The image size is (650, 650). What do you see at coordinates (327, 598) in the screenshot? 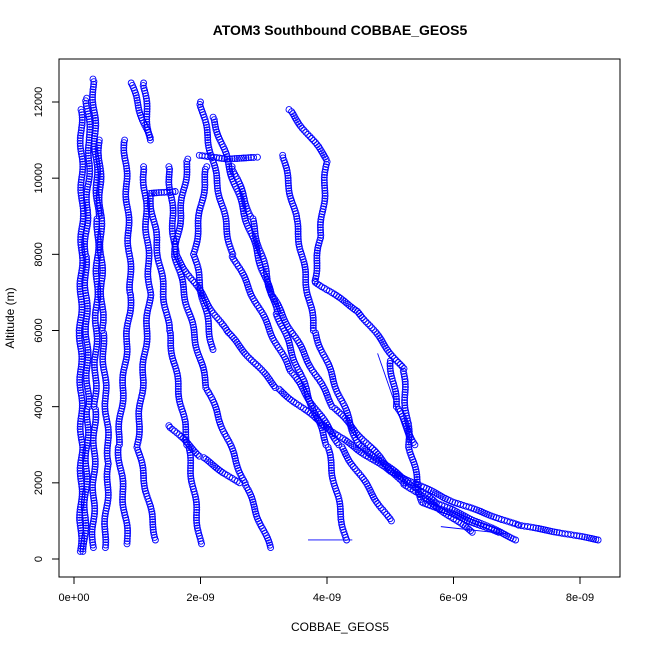
I see `x-tick-label: 4e-09` at bounding box center [327, 598].